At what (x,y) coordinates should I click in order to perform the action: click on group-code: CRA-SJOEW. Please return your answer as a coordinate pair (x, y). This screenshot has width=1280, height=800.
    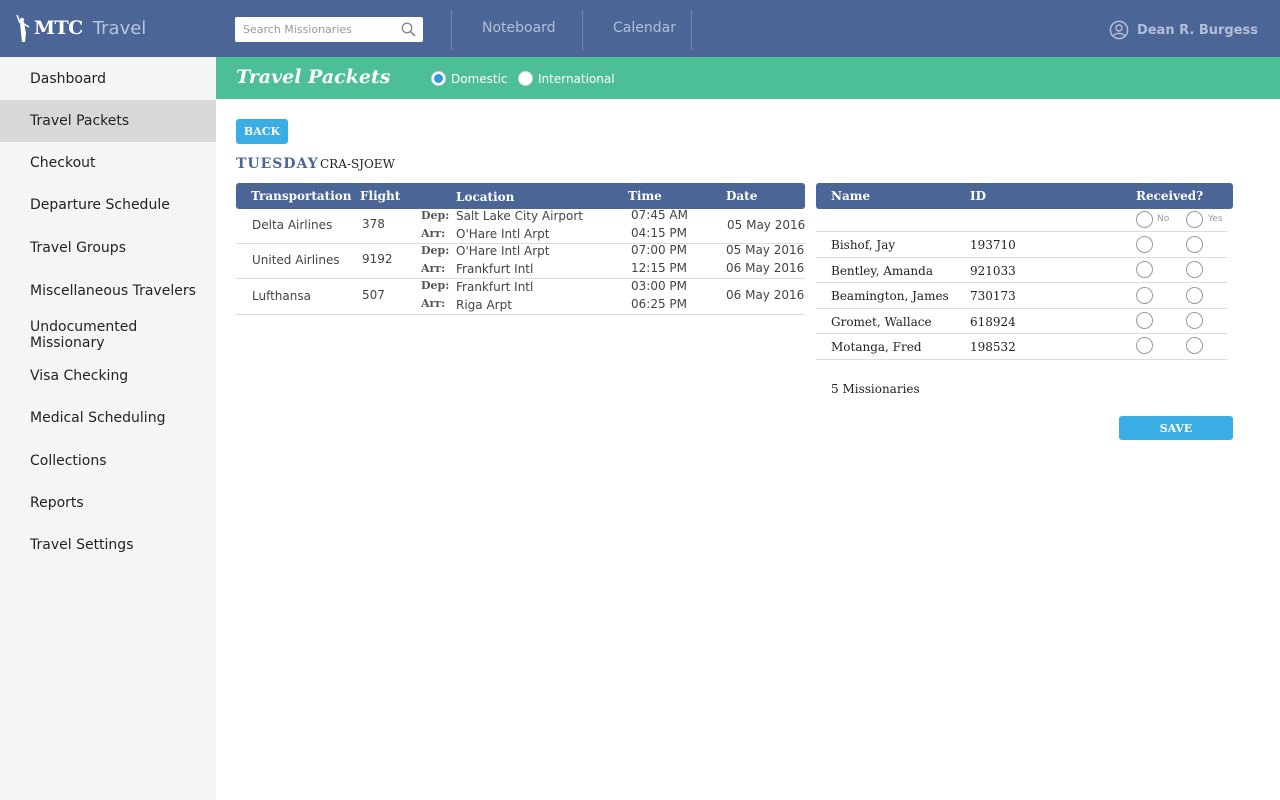
    Looking at the image, I should click on (357, 164).